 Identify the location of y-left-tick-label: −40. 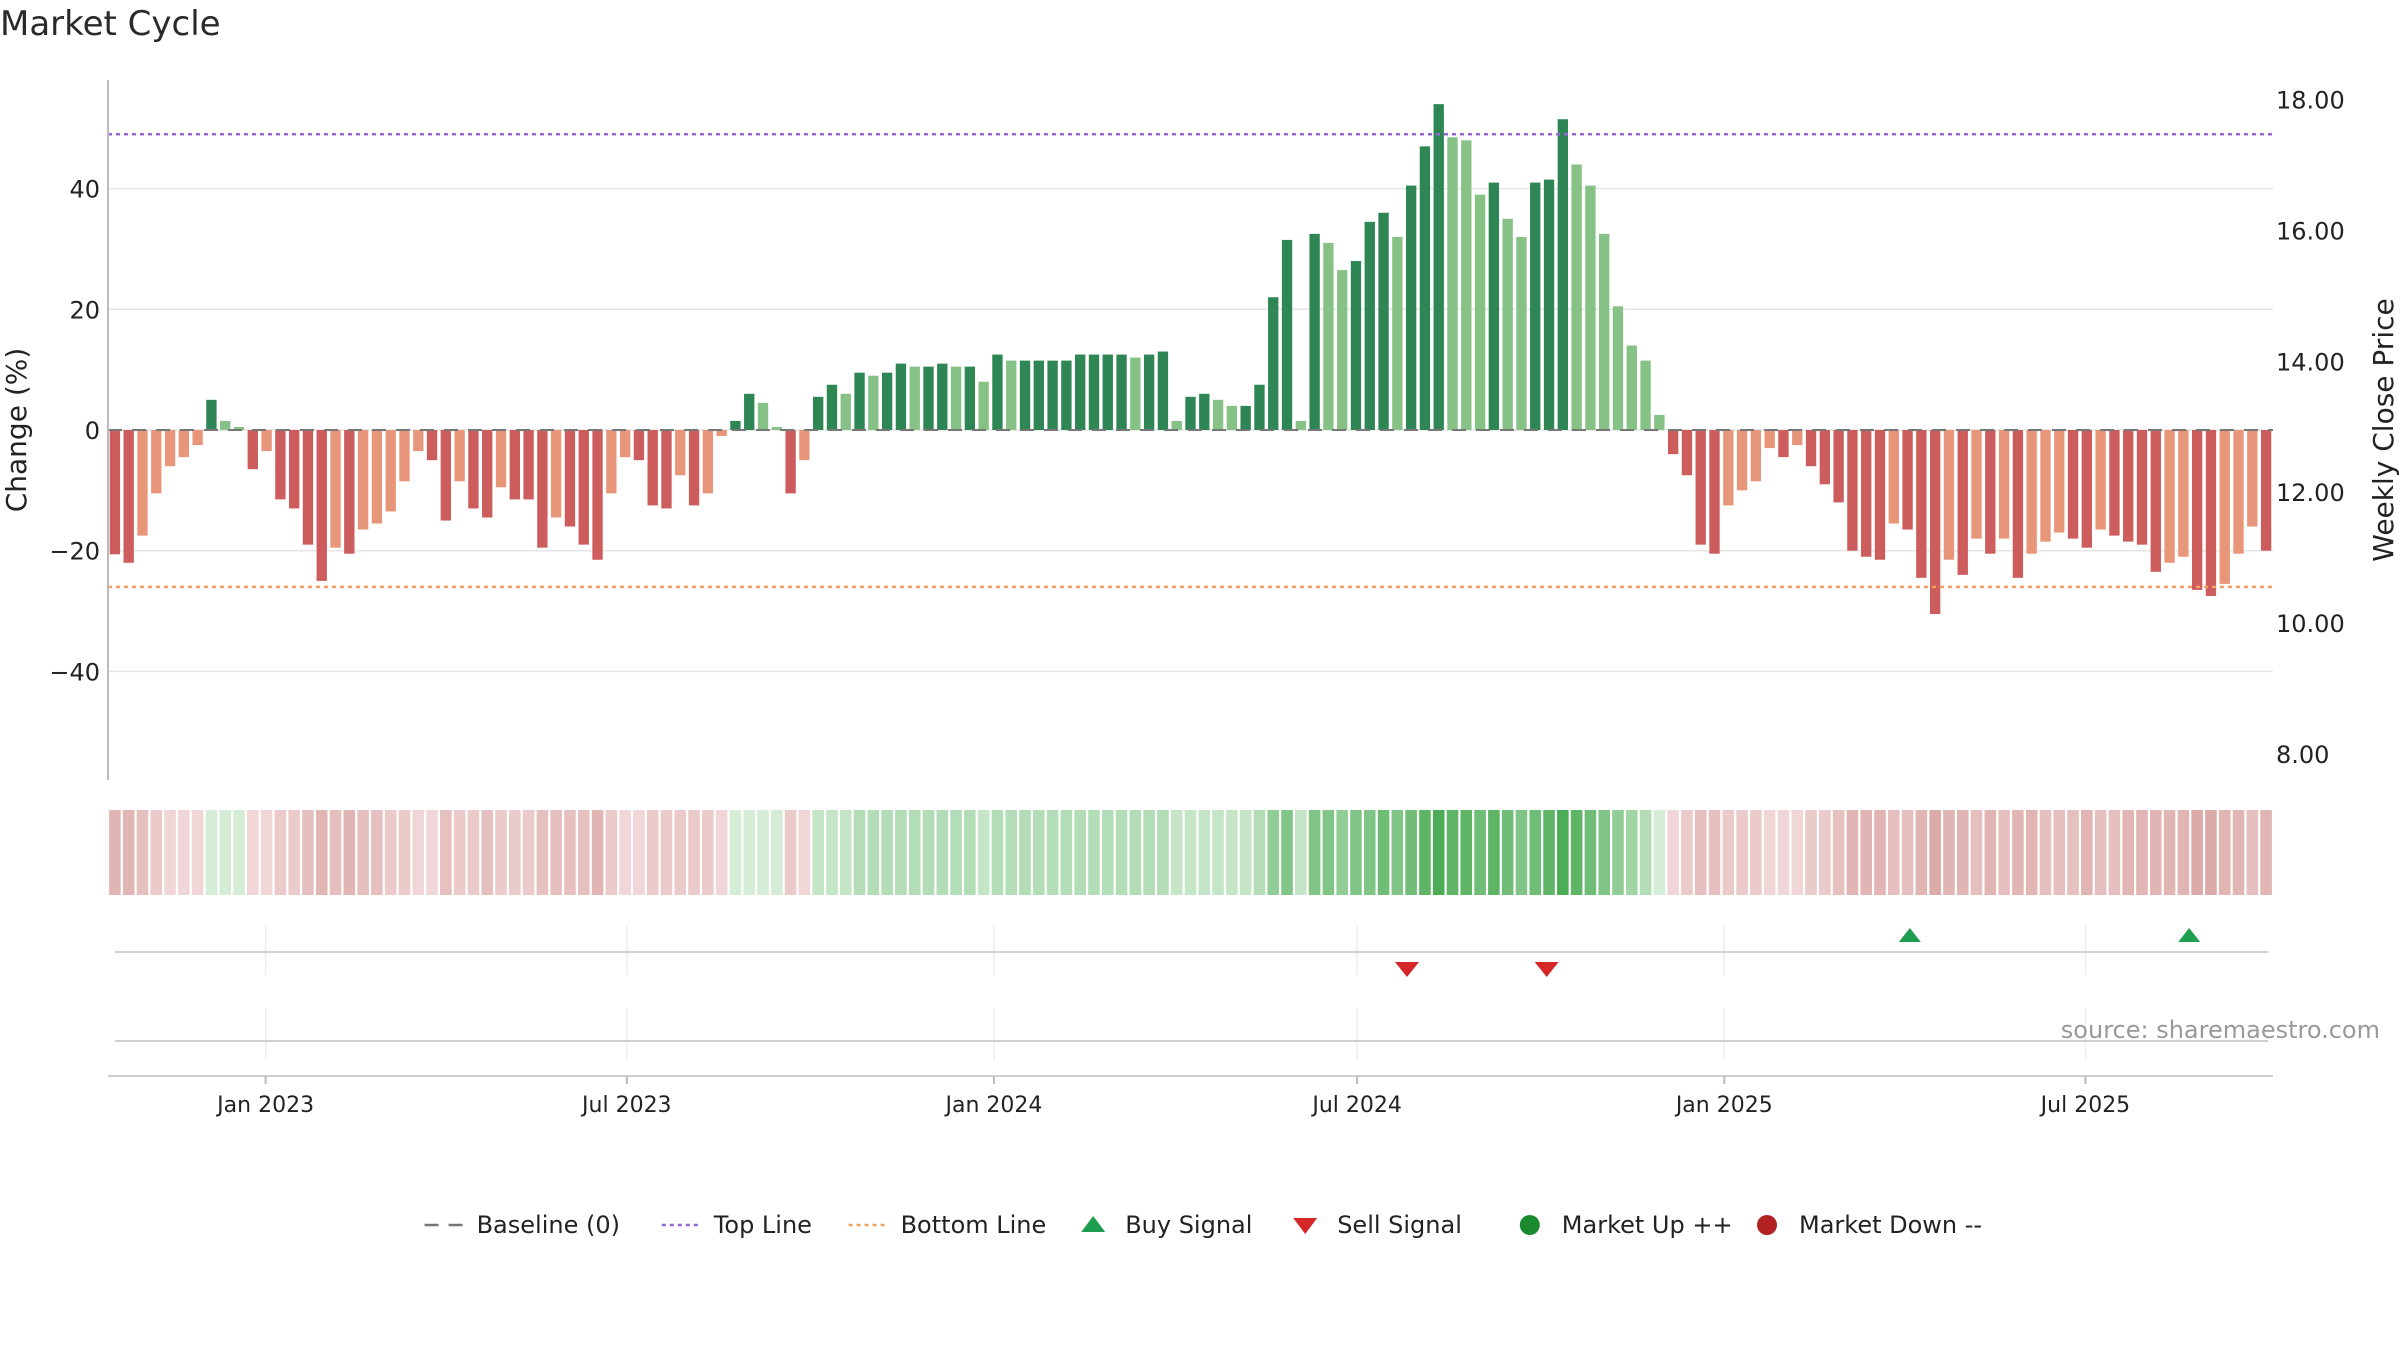
(74, 672).